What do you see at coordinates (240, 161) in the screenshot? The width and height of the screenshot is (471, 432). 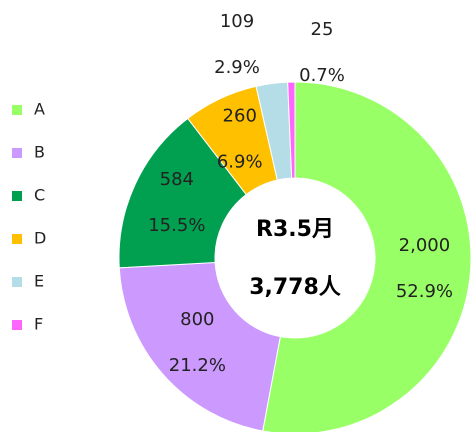 I see `share-label: 6.9%` at bounding box center [240, 161].